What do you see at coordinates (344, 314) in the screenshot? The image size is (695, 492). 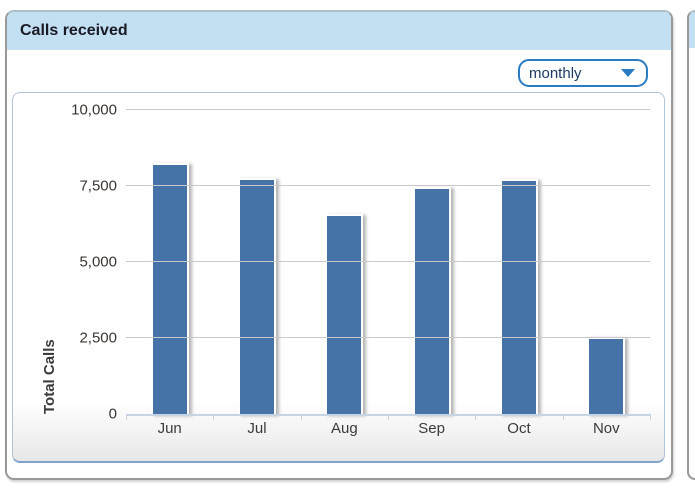 I see `bar-aug` at bounding box center [344, 314].